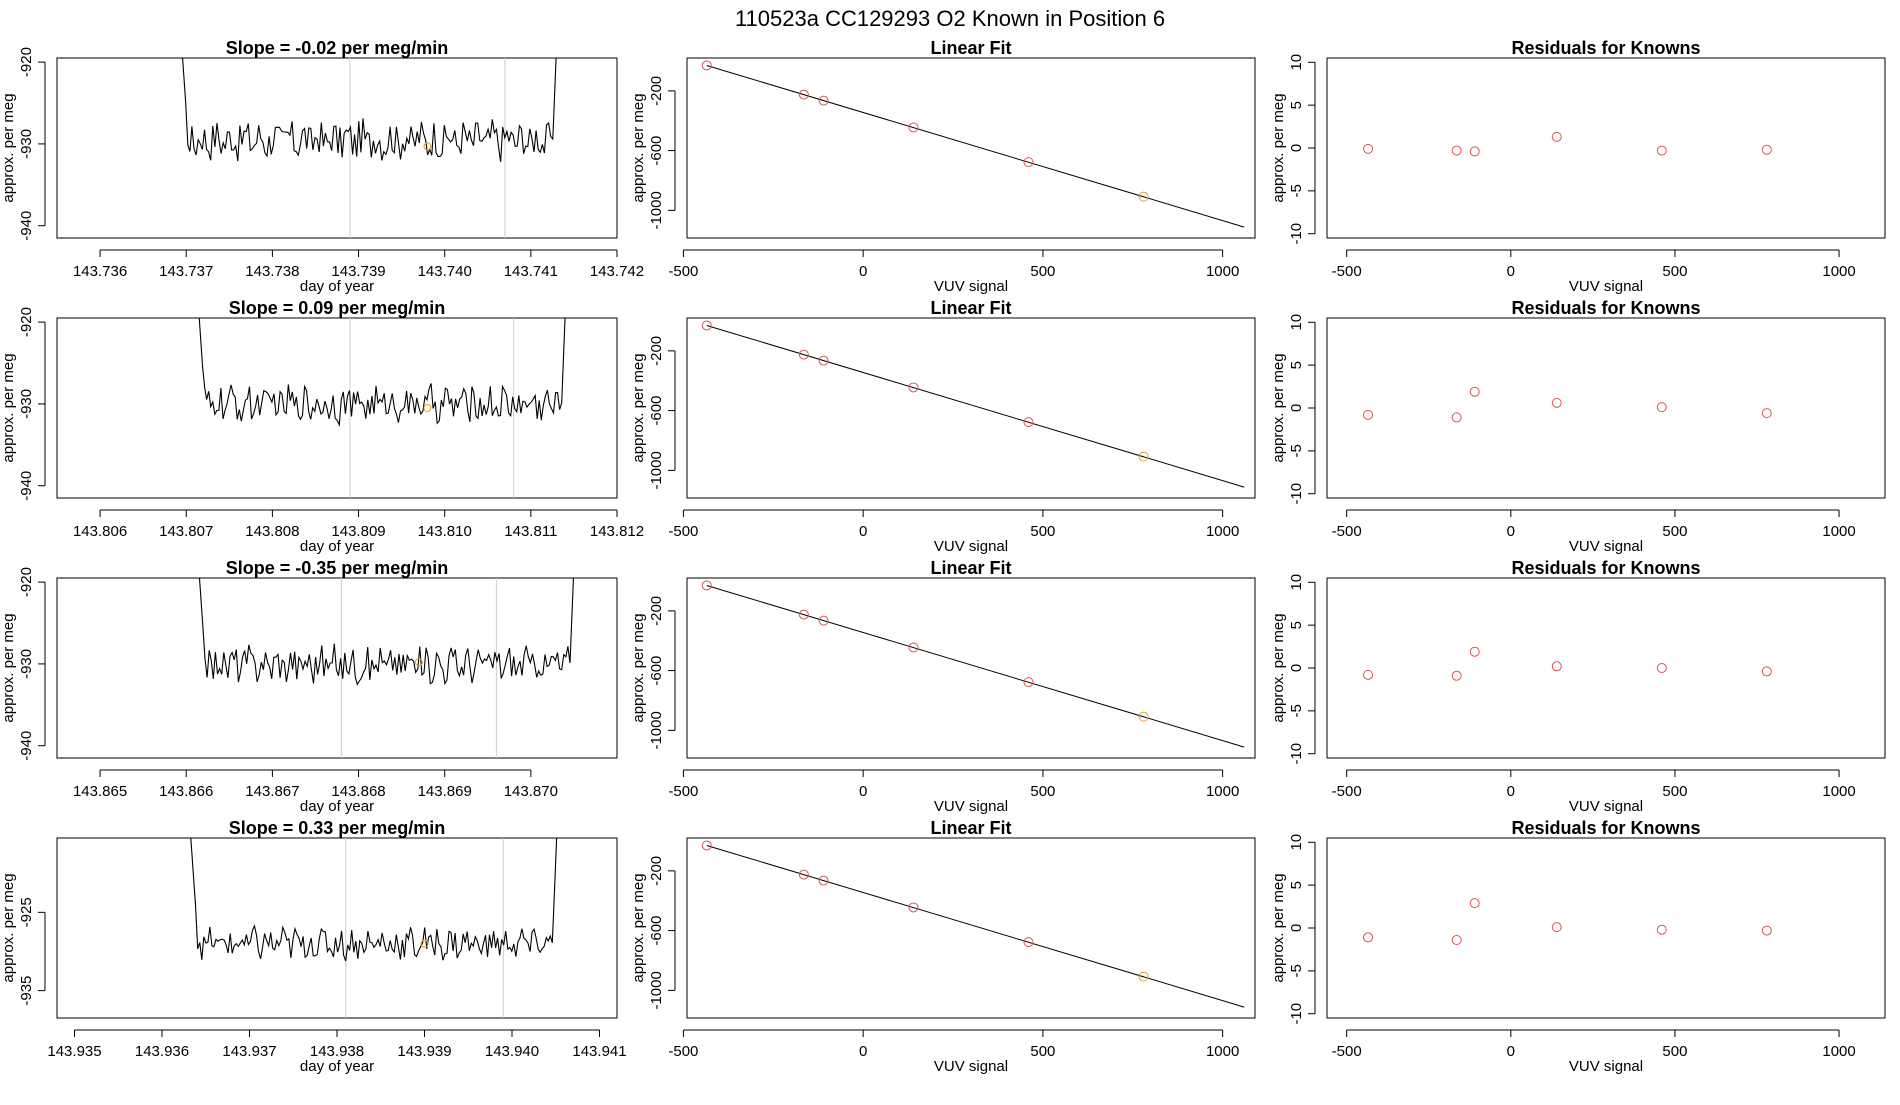 Image resolution: width=1900 pixels, height=1105 pixels. Describe the element at coordinates (531, 271) in the screenshot. I see `x-tick-label: 143.741` at that location.